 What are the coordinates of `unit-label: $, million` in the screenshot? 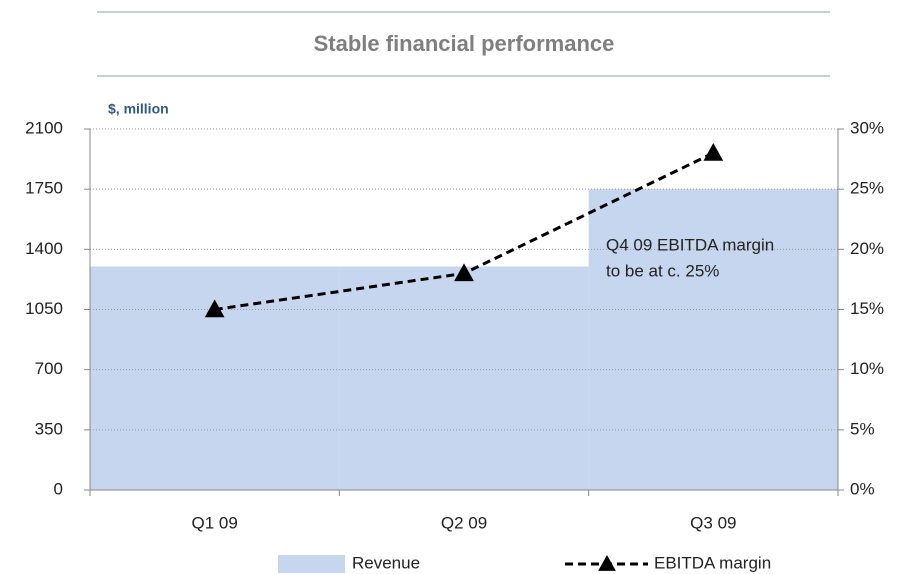 It's located at (138, 109).